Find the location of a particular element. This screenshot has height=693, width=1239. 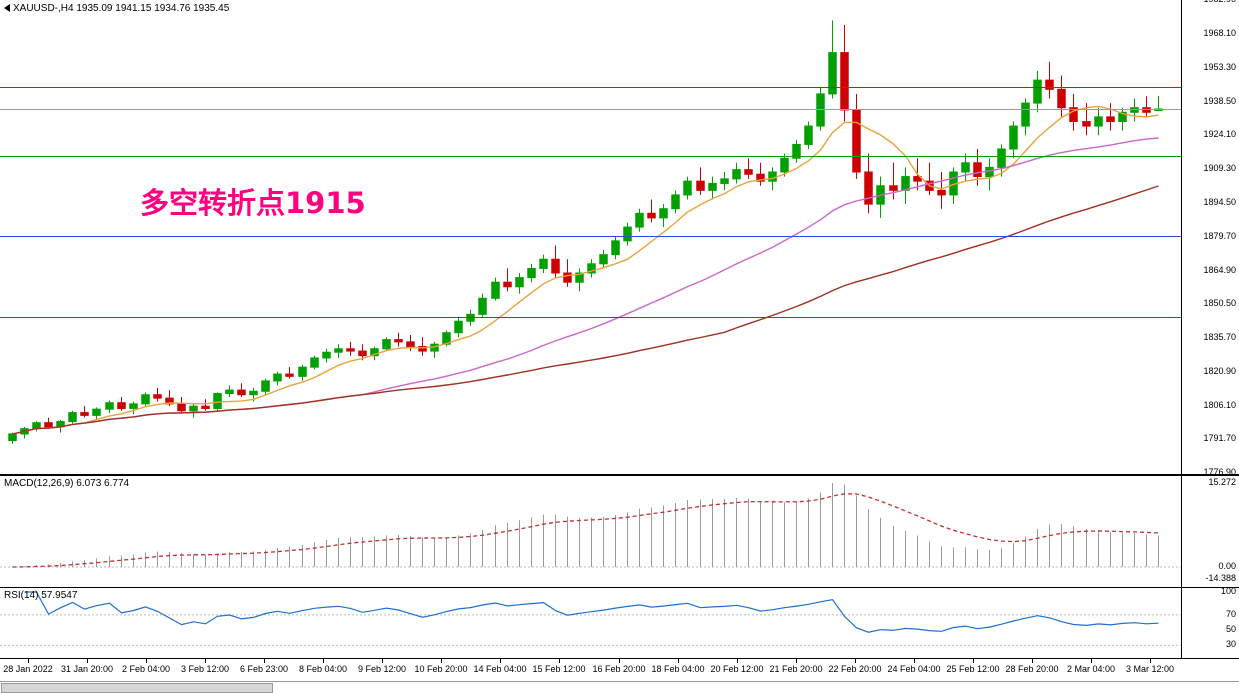

rsi-pane: RSI(14) 57.9547 100 70 50 30 is located at coordinates (619, 623).